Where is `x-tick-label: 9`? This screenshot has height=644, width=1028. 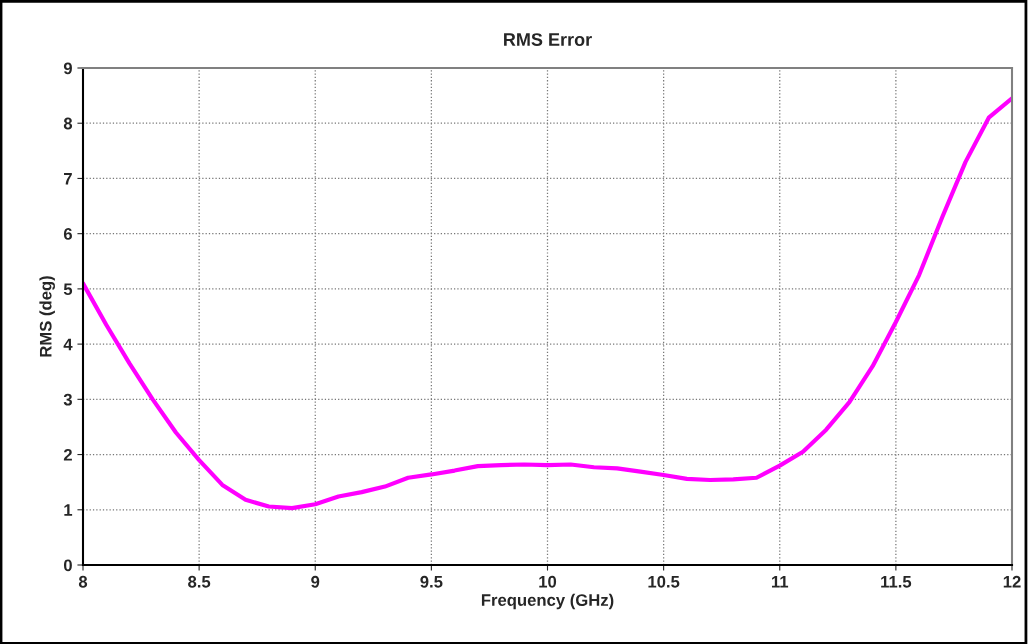
x-tick-label: 9 is located at coordinates (315, 581).